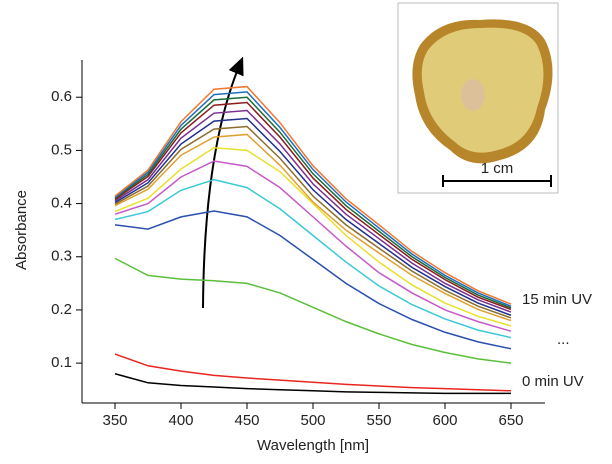  I want to click on x-axis-title: Wavelength [nm], so click(313, 445).